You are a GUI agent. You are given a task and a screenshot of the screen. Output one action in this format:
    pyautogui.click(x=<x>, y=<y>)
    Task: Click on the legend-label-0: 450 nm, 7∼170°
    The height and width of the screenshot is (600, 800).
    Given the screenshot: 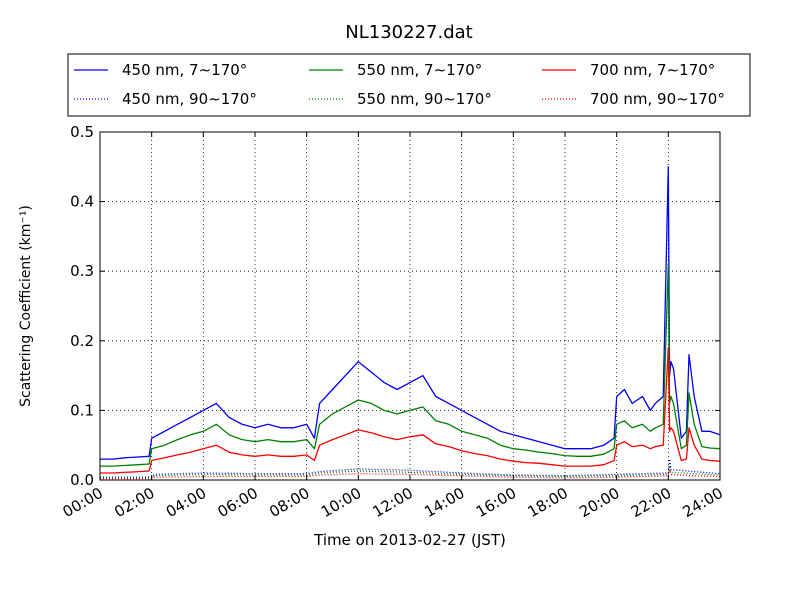 What is the action you would take?
    pyautogui.click(x=184, y=70)
    